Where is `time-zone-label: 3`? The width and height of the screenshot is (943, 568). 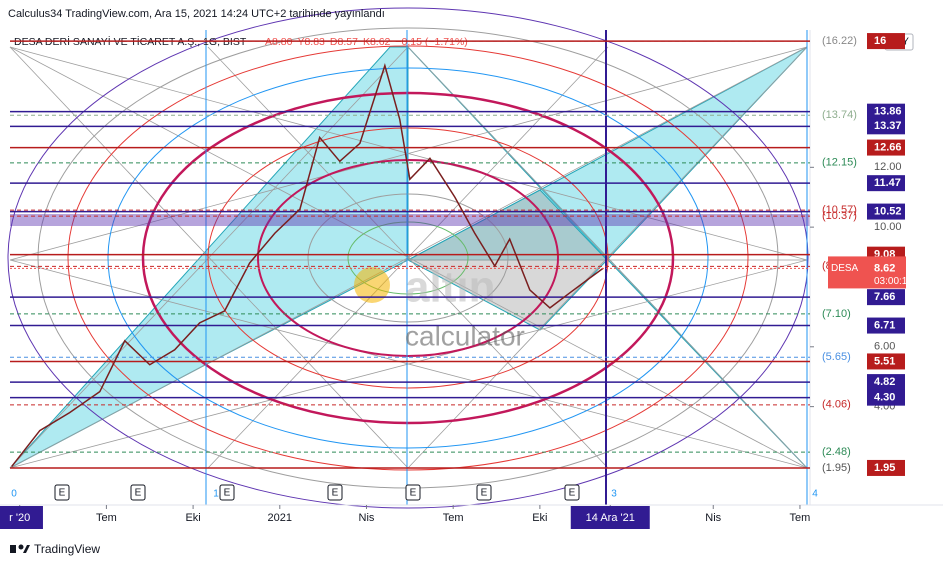
time-zone-label: 3 is located at coordinates (614, 494).